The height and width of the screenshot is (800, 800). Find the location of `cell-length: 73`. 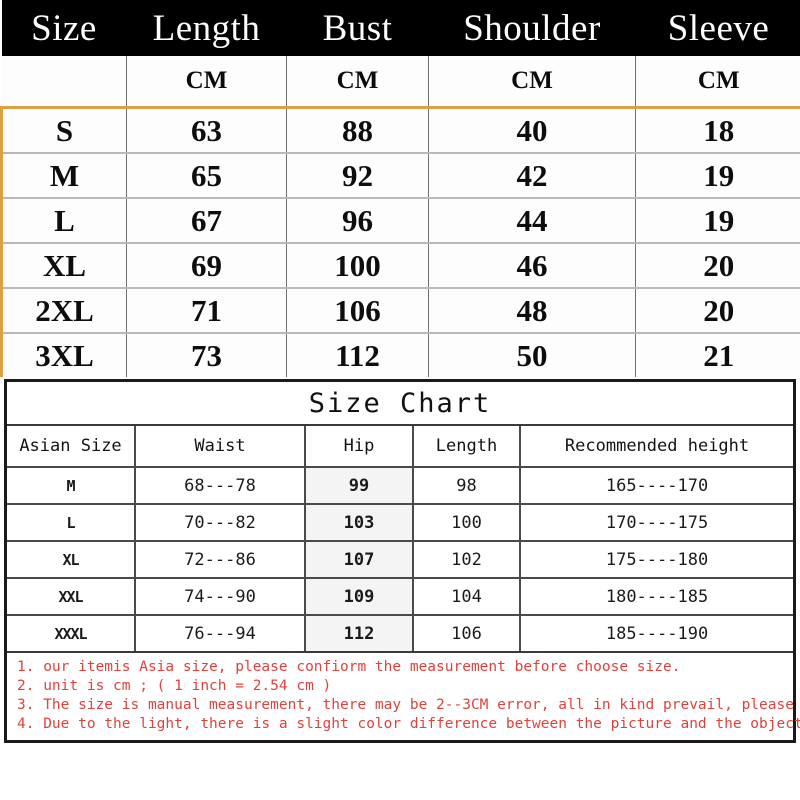

cell-length: 73 is located at coordinates (206, 354).